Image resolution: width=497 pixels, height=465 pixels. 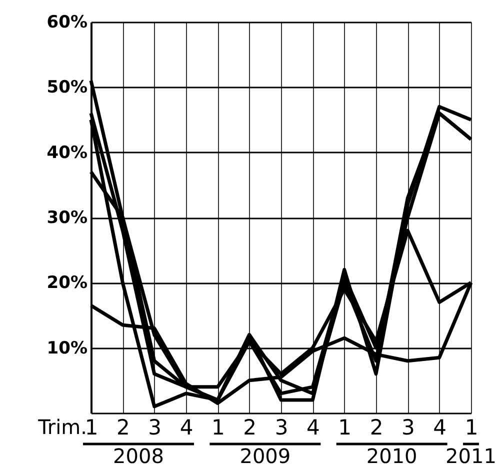 What do you see at coordinates (67, 22) in the screenshot?
I see `y-tick-label: 60%` at bounding box center [67, 22].